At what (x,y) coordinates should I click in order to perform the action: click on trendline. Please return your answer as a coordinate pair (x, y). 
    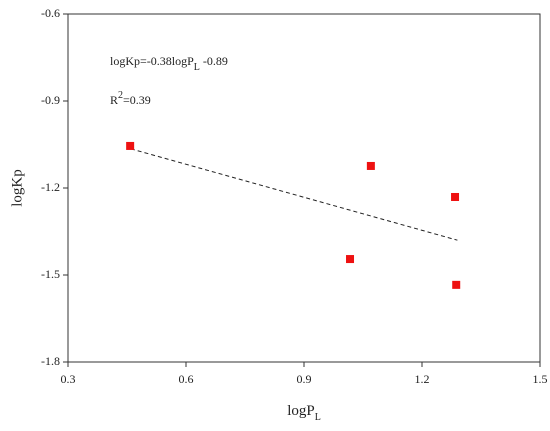
    Looking at the image, I should click on (294, 194).